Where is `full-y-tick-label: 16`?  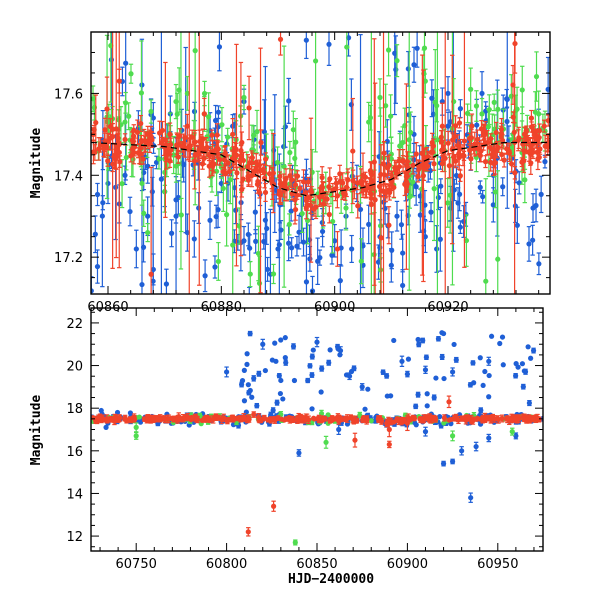 full-y-tick-label: 16 is located at coordinates (74, 452).